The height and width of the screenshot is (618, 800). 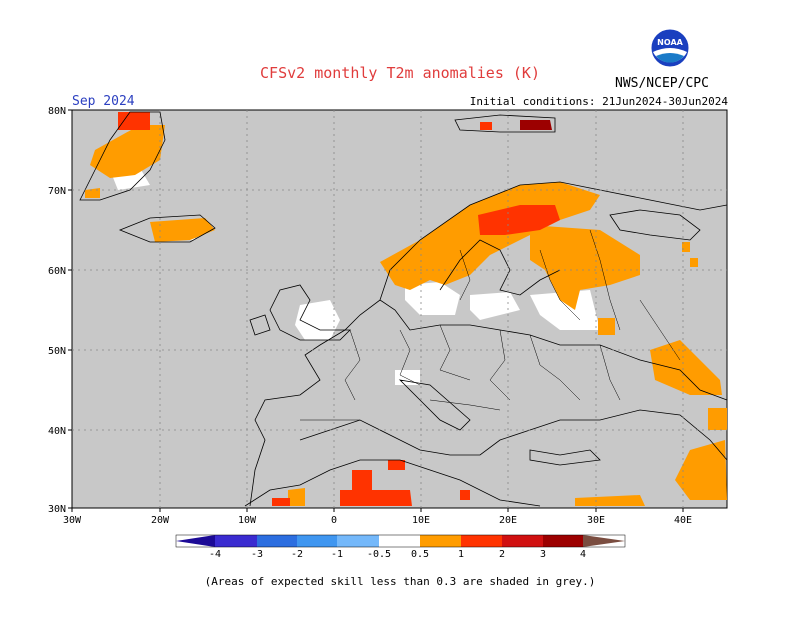 What do you see at coordinates (420, 554) in the screenshot?
I see `colorbar-label: 0.5` at bounding box center [420, 554].